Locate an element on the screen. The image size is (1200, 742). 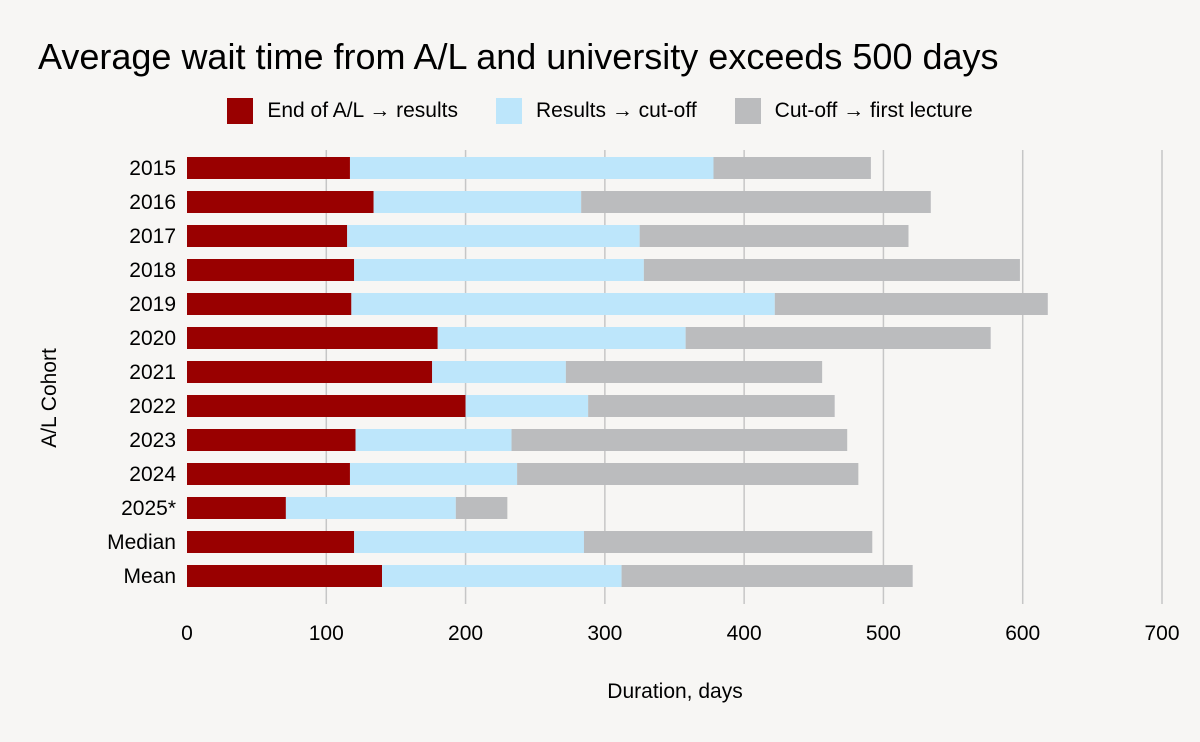
x-tick-label: 500 is located at coordinates (883, 633).